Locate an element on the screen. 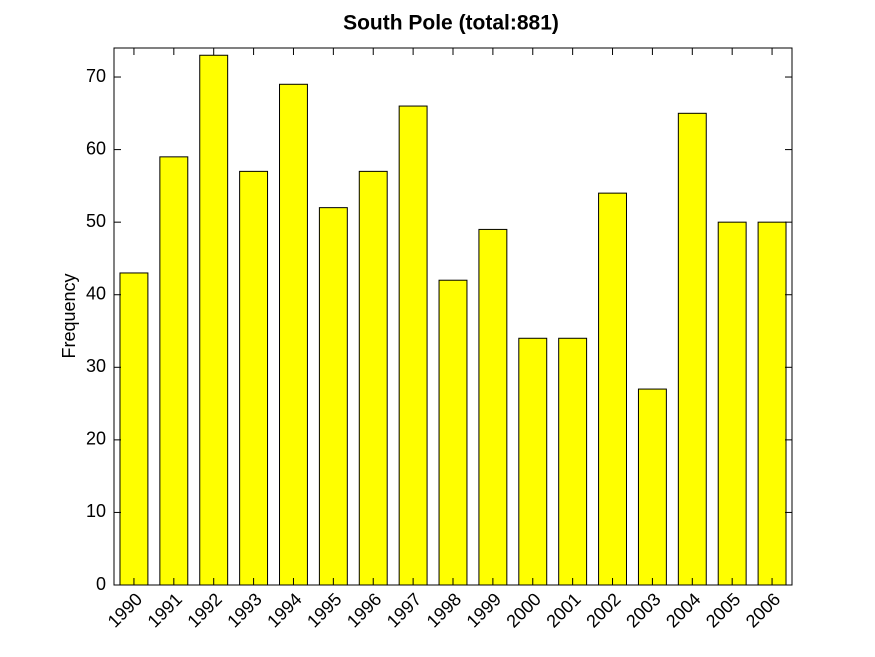 The width and height of the screenshot is (875, 657). y-axis-label: Frequency is located at coordinates (69, 315).